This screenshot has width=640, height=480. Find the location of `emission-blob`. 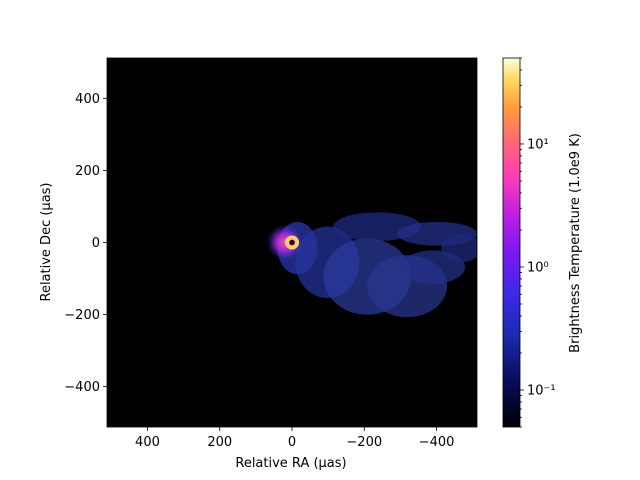

emission-blob is located at coordinates (459, 248).